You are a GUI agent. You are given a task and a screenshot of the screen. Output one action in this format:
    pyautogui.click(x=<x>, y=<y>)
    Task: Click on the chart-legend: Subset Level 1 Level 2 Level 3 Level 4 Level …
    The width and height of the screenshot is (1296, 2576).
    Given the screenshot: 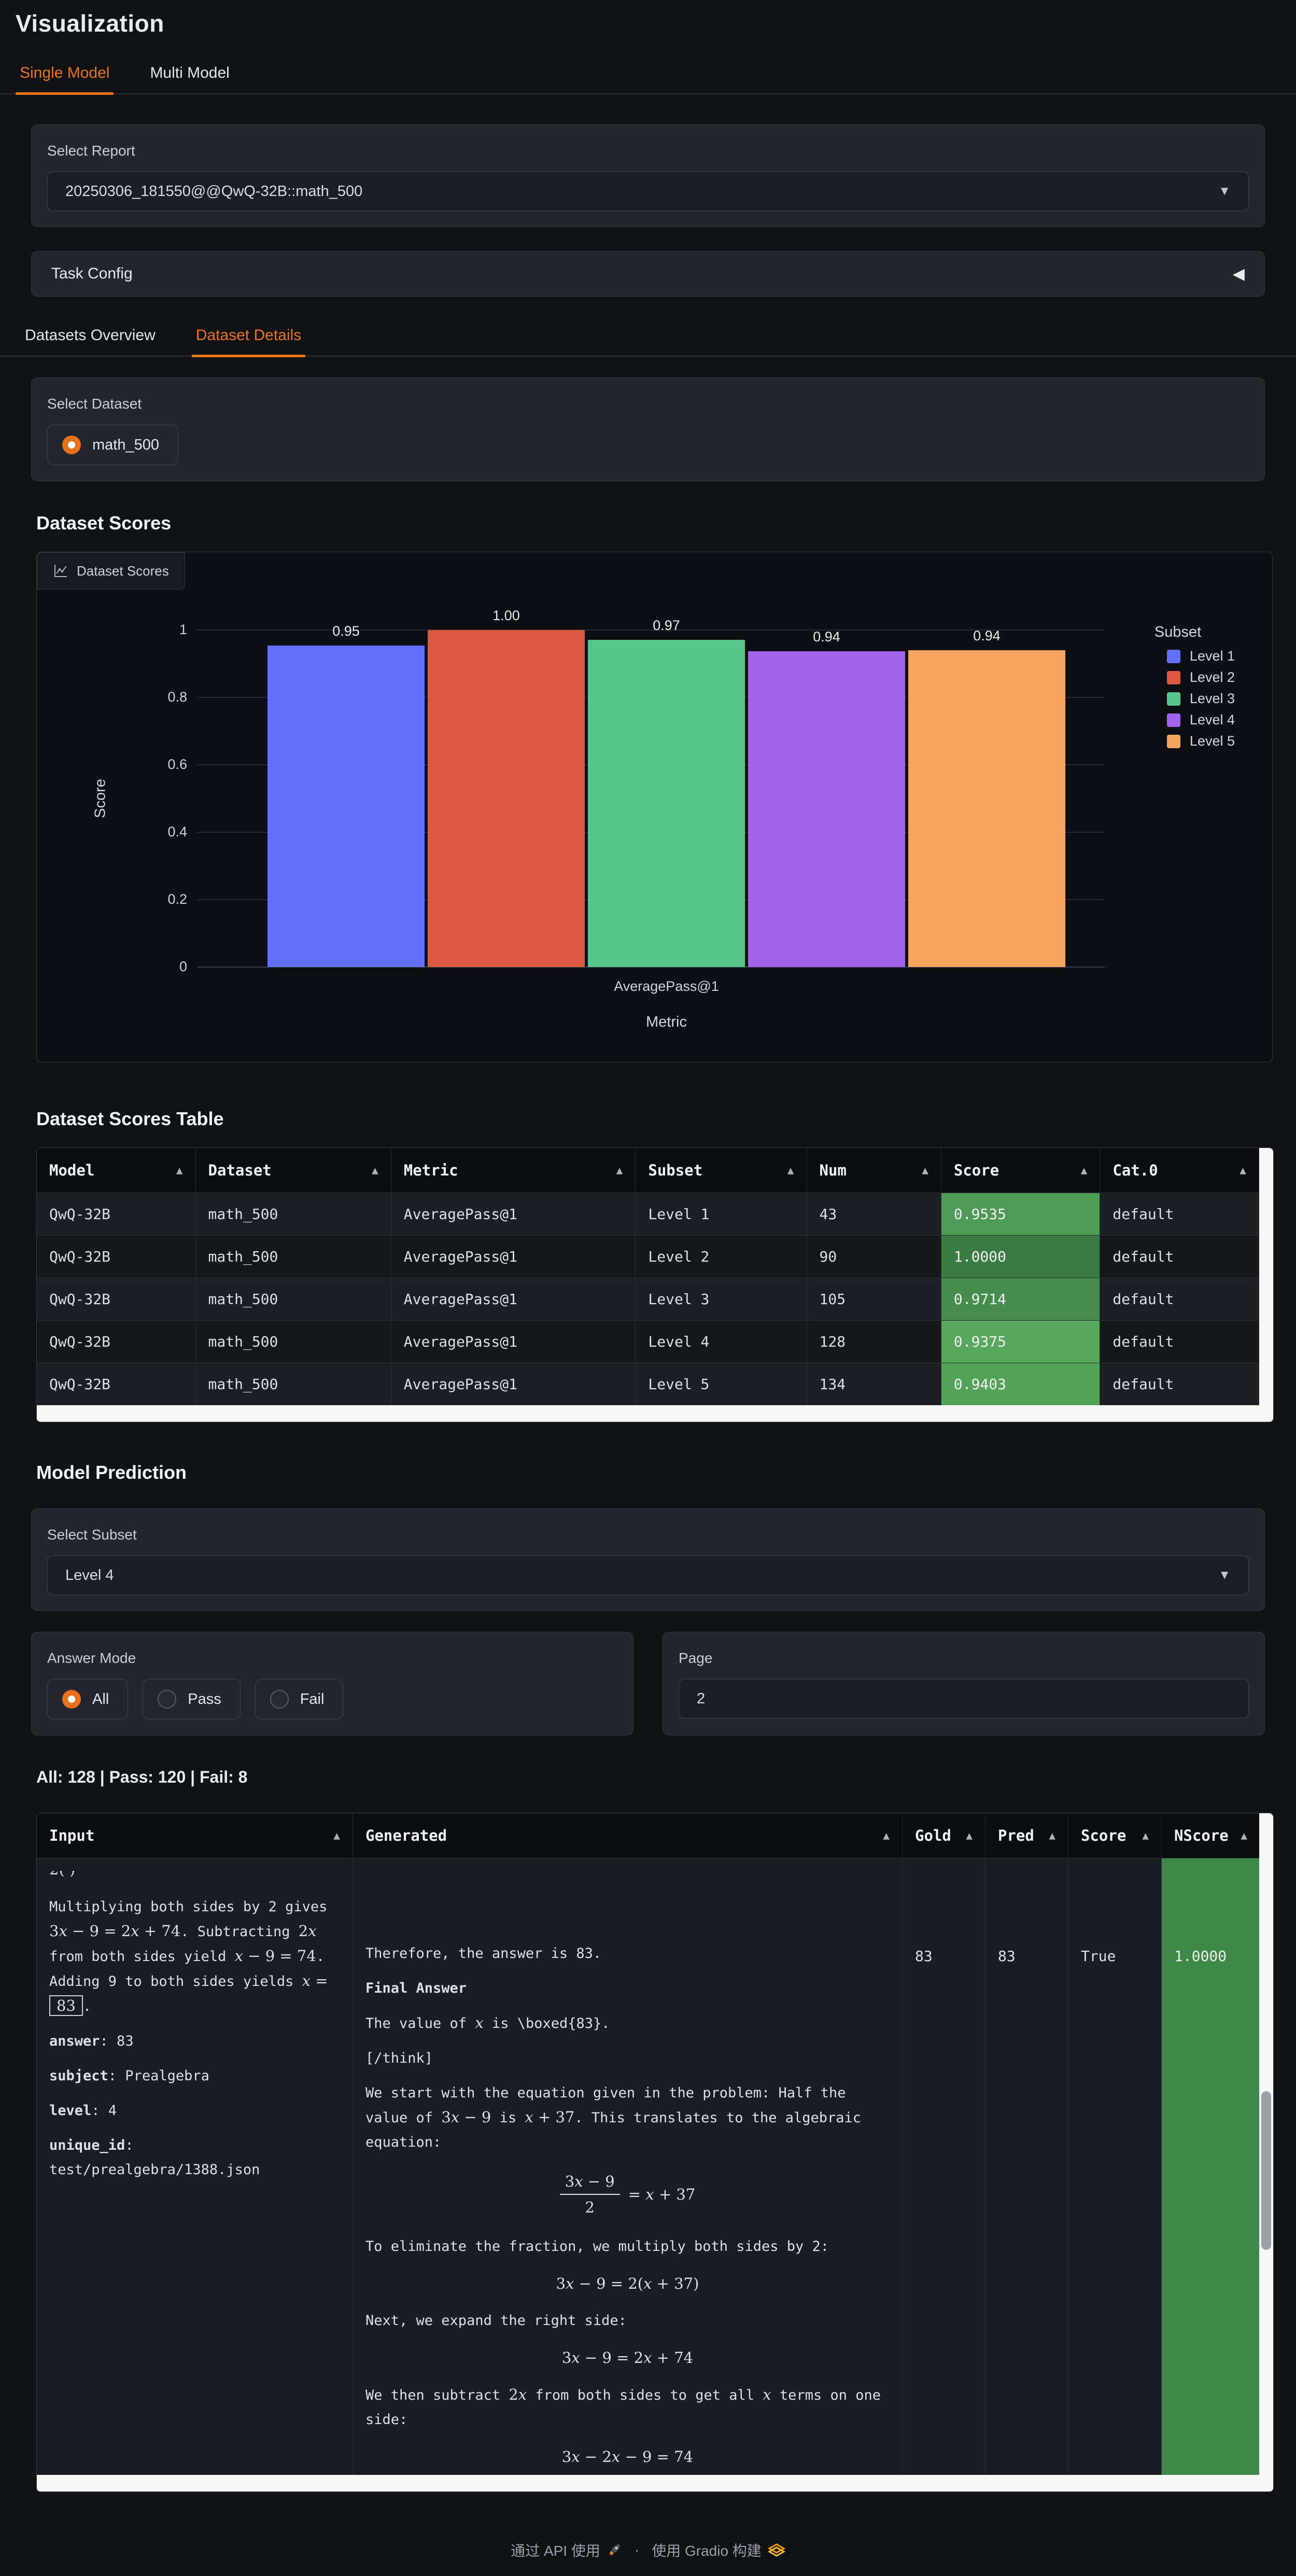 What is the action you would take?
    pyautogui.click(x=1194, y=689)
    